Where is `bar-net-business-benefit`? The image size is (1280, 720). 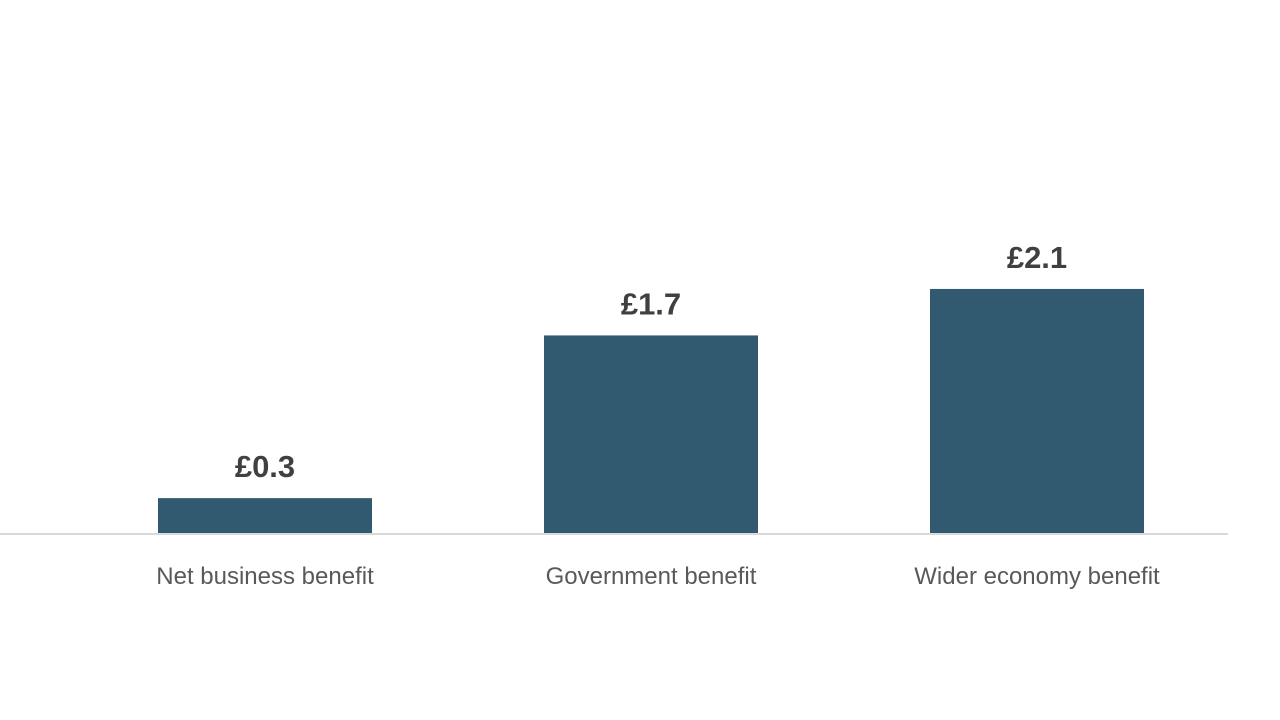 bar-net-business-benefit is located at coordinates (265, 515).